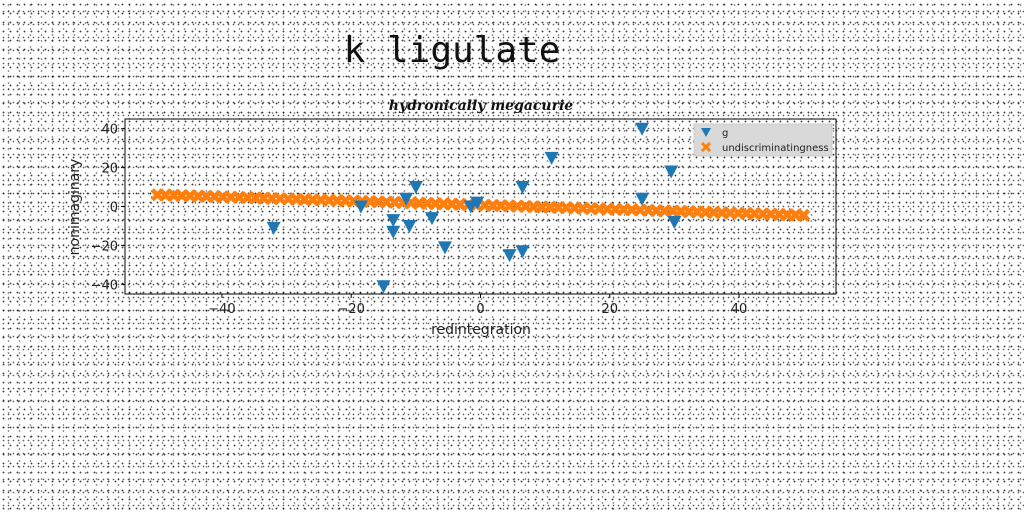 This screenshot has height=512, width=1024. I want to click on x-tick-label: 40, so click(739, 309).